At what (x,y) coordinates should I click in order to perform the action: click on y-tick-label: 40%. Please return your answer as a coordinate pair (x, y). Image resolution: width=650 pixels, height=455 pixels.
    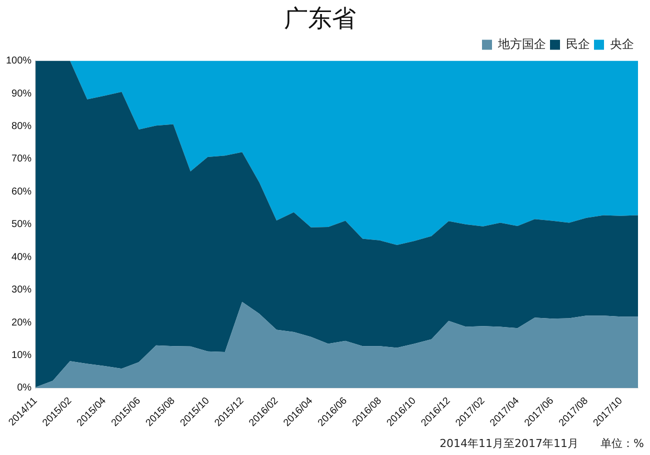
    Looking at the image, I should click on (22, 257).